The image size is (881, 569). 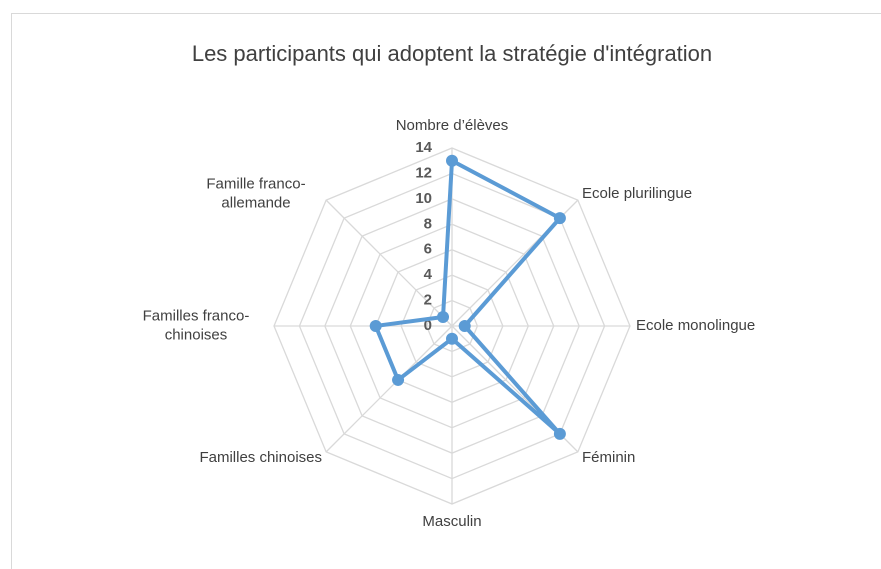 What do you see at coordinates (695, 325) in the screenshot?
I see `category-label: Ecole monolingue` at bounding box center [695, 325].